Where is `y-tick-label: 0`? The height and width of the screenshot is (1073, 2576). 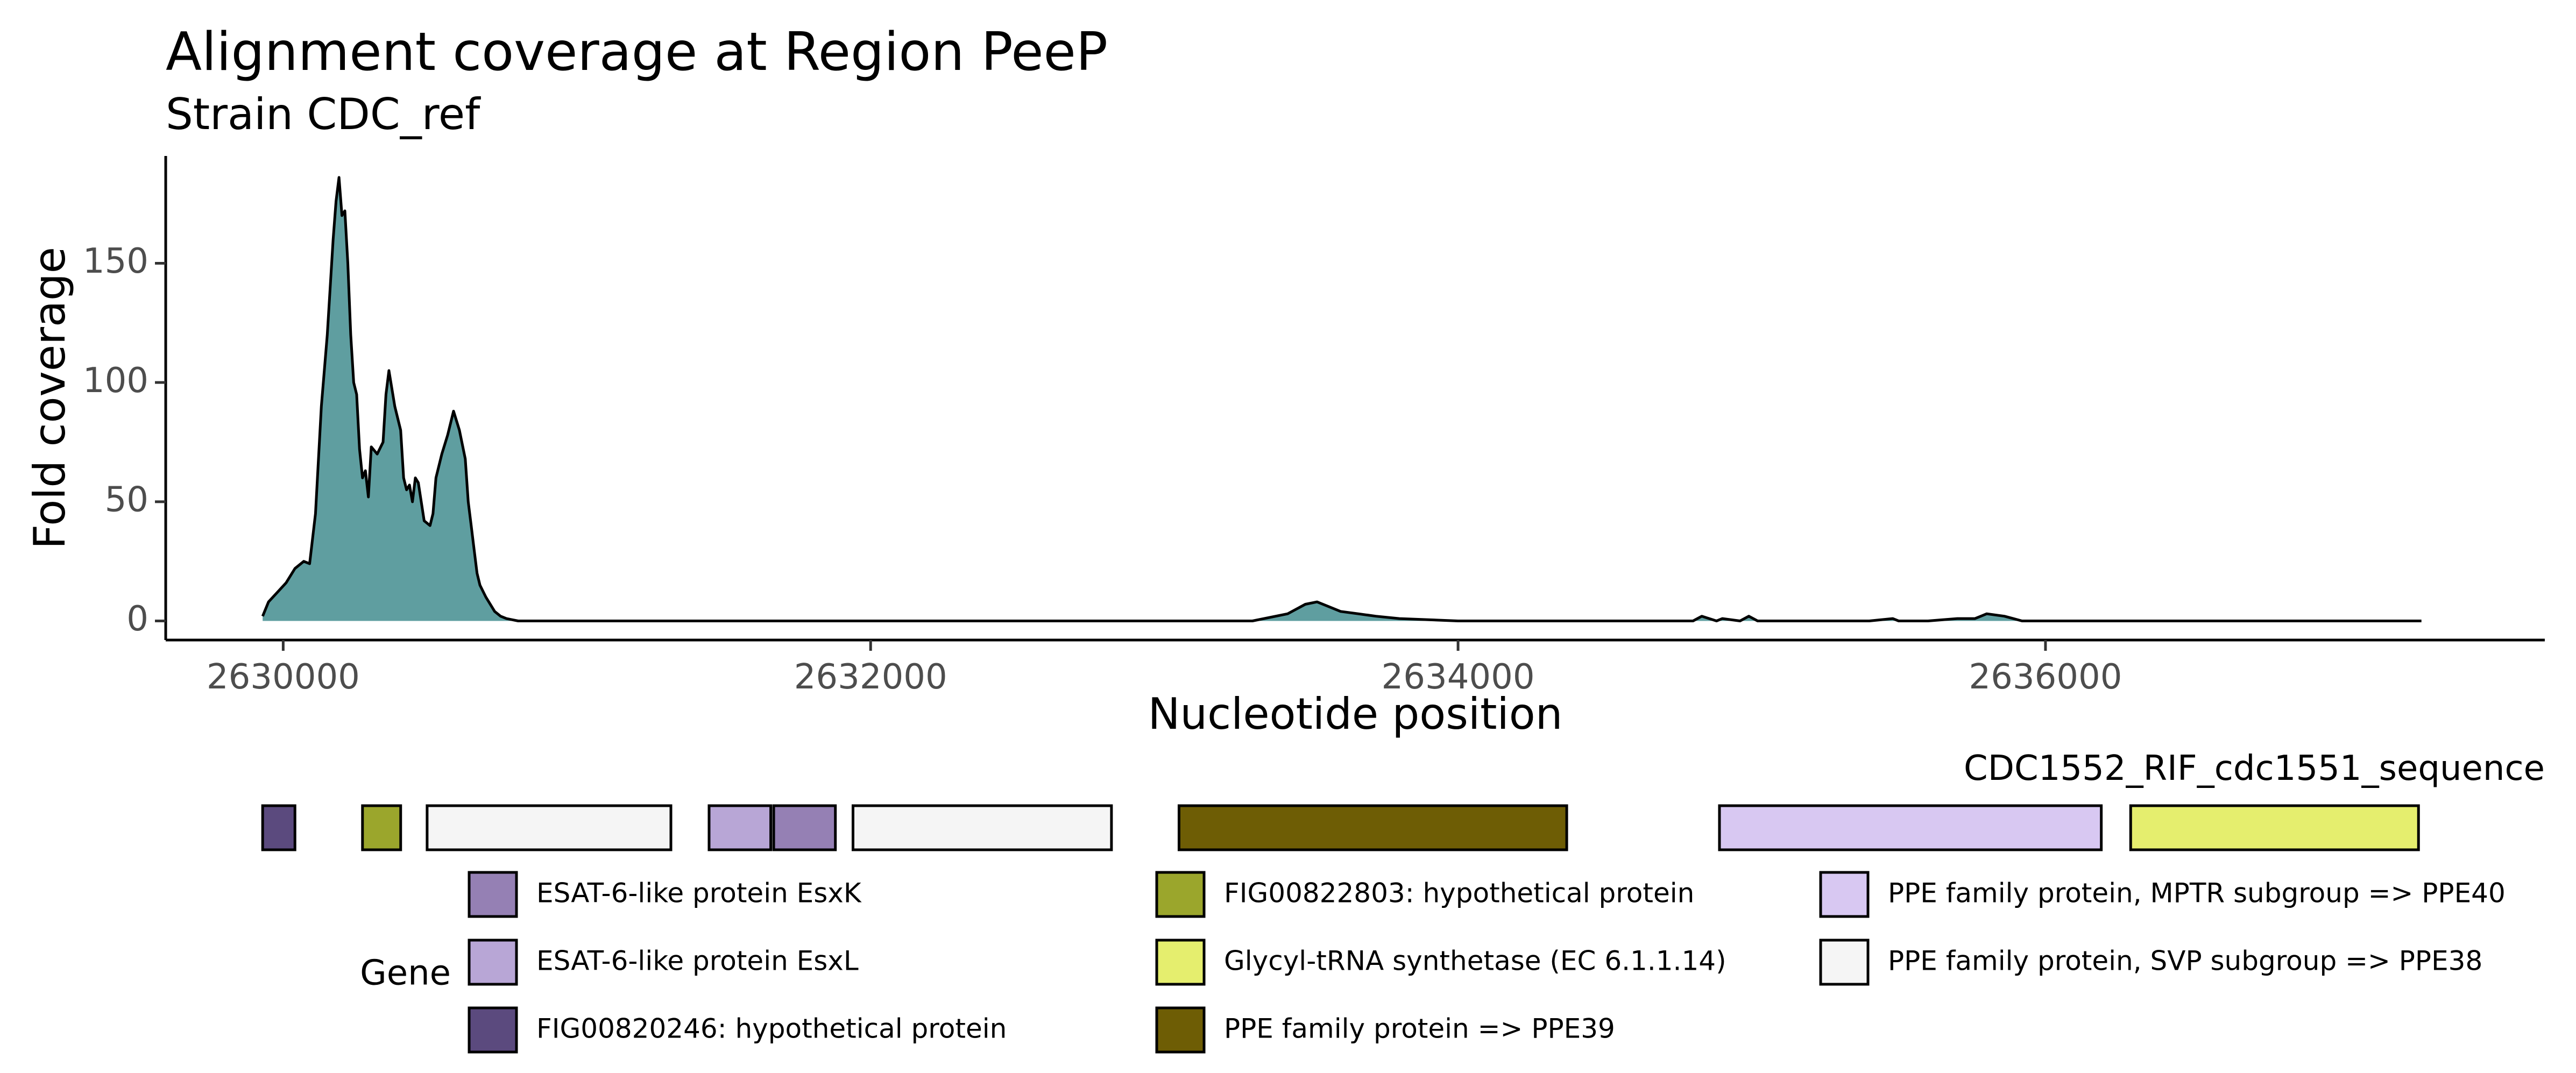 y-tick-label: 0 is located at coordinates (137, 619).